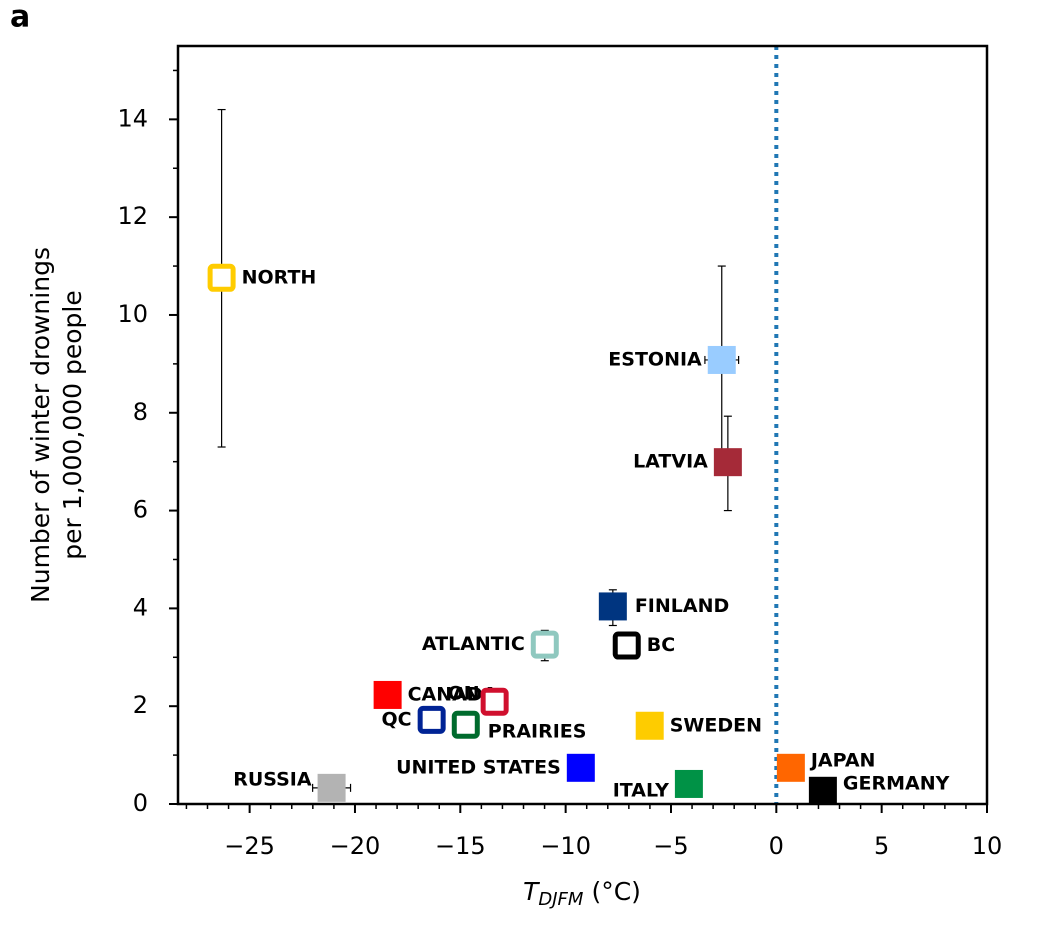  What do you see at coordinates (140, 803) in the screenshot?
I see `y-tick-label: 0` at bounding box center [140, 803].